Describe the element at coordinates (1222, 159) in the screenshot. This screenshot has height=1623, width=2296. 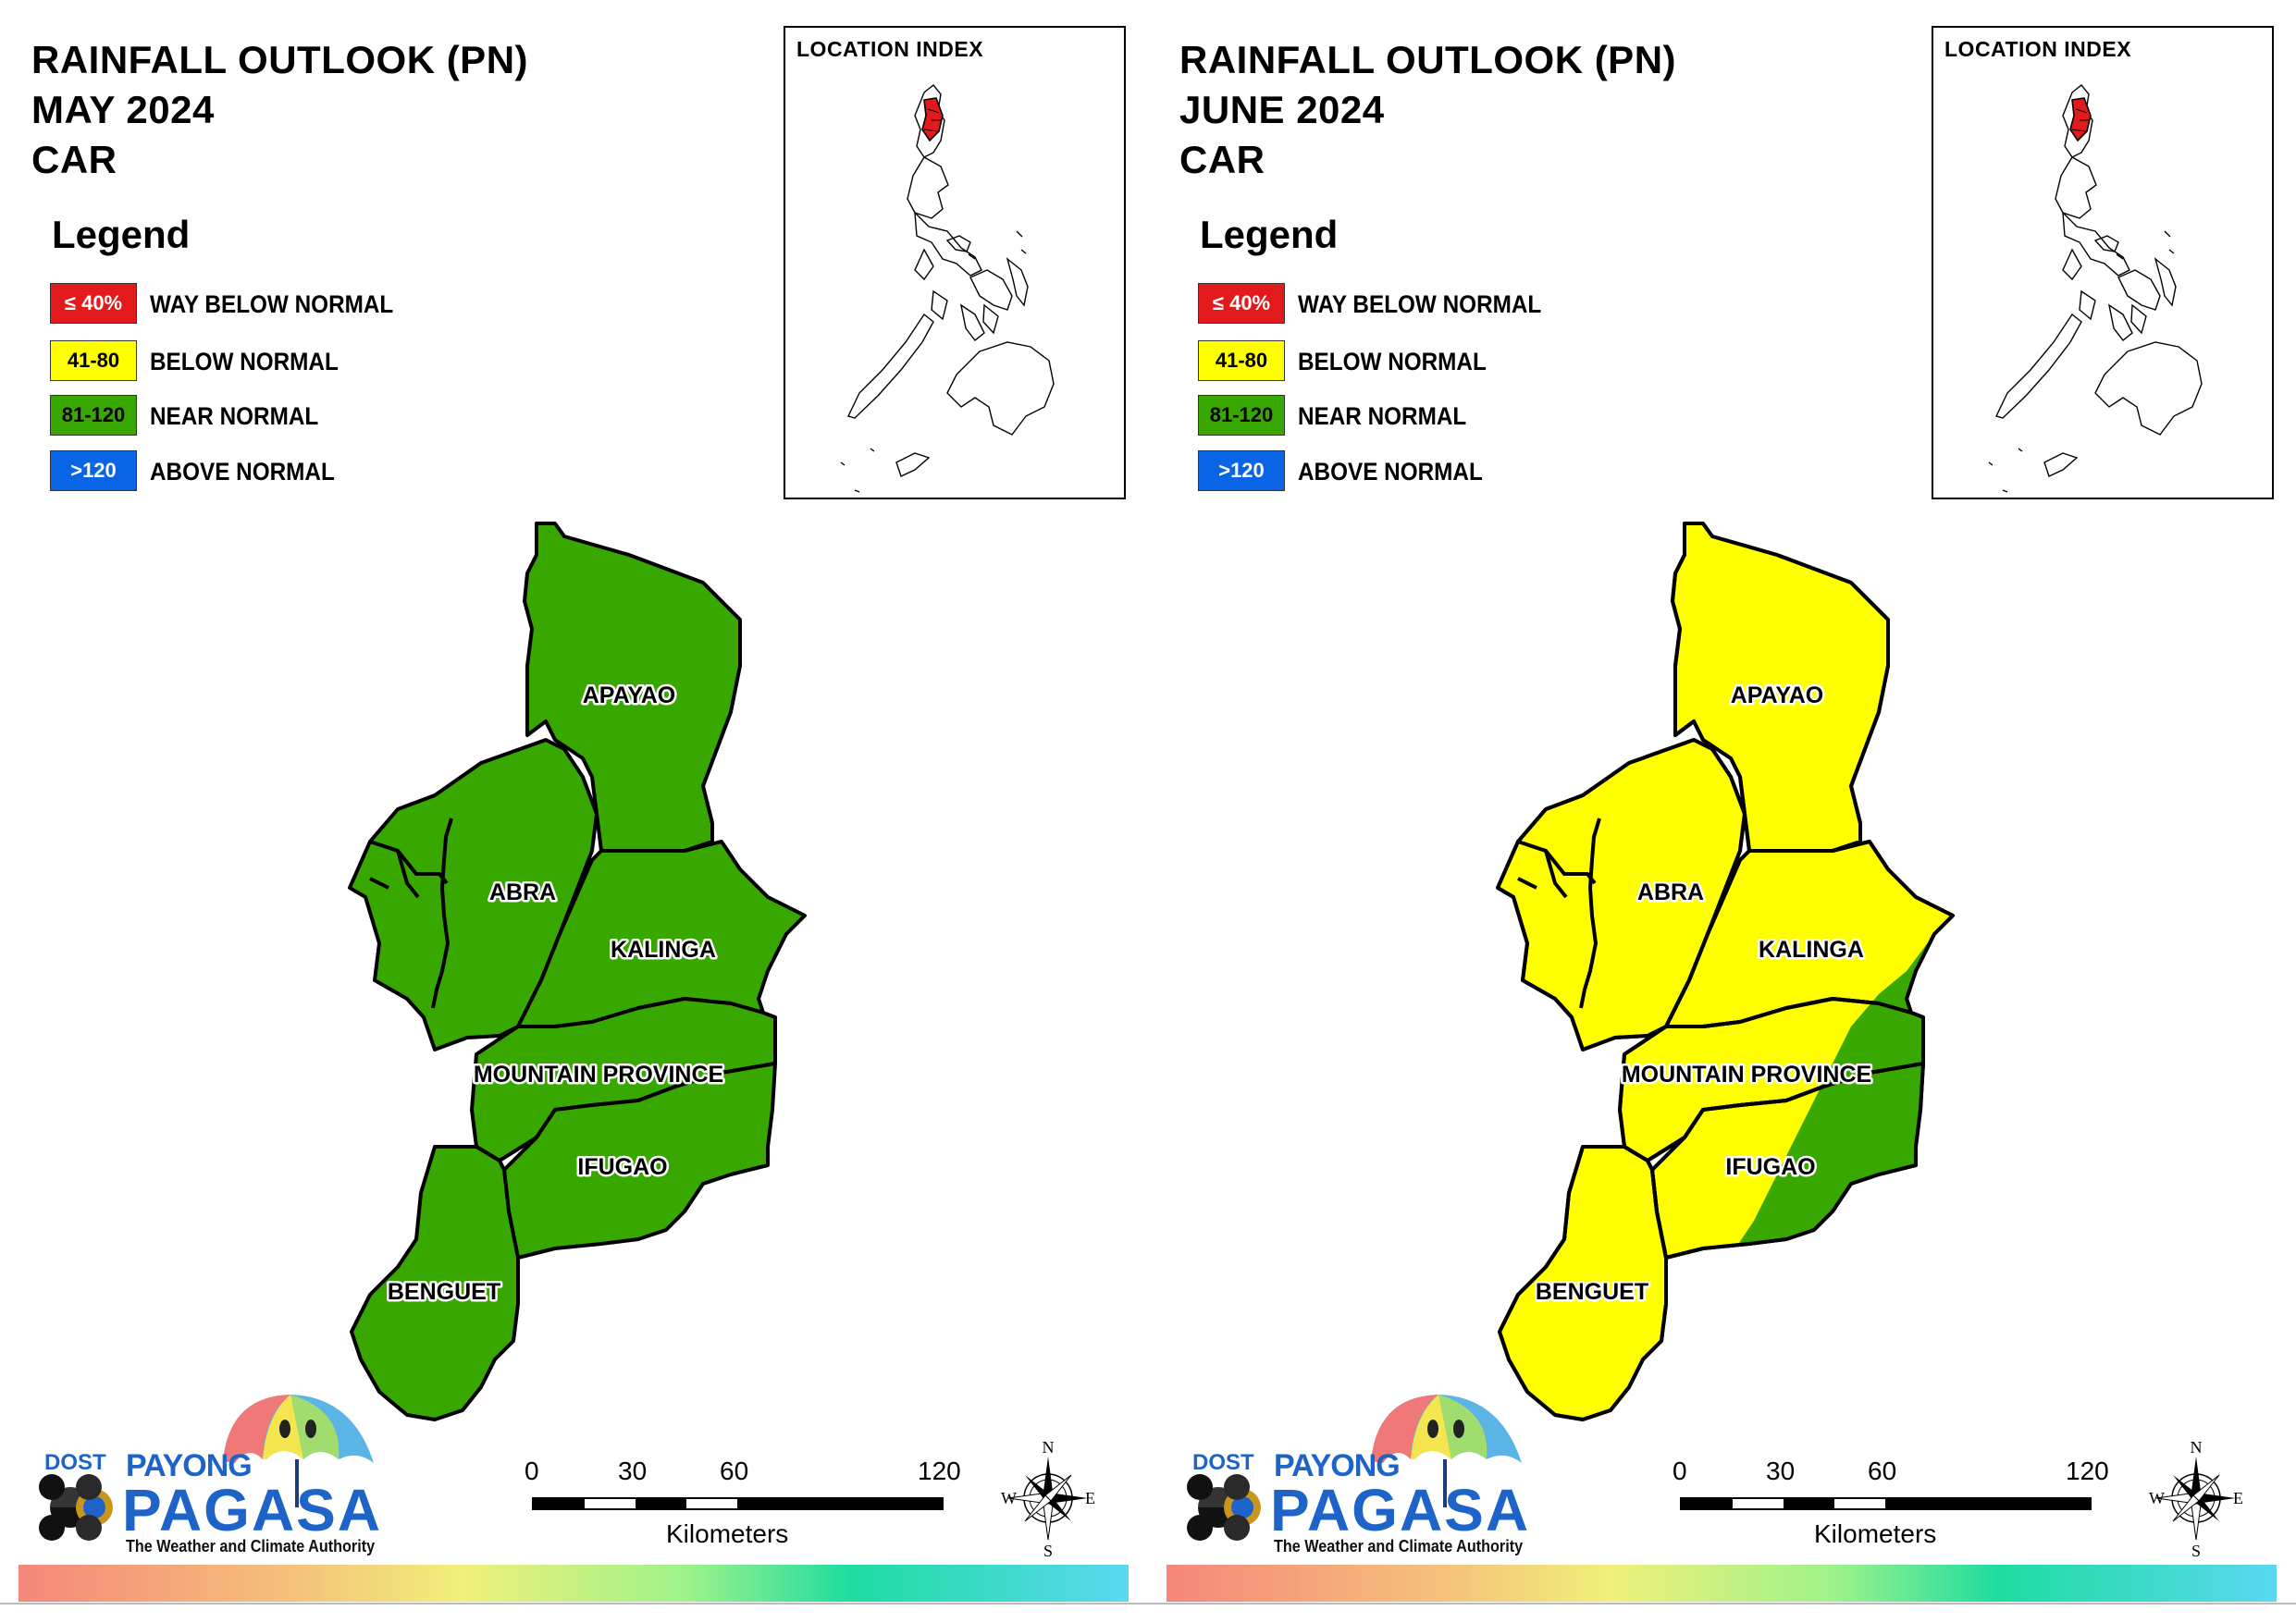
I see `title-line-3: CAR` at that location.